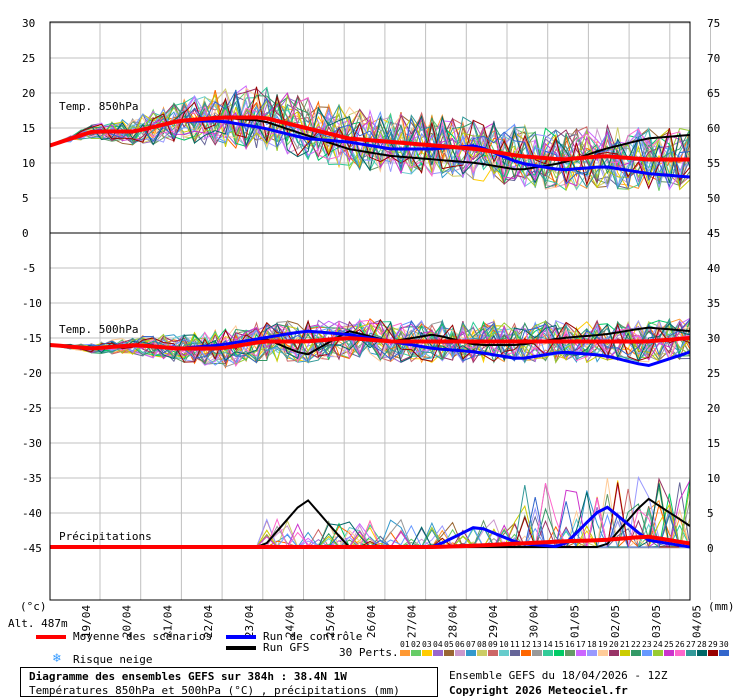 This screenshot has width=740, height=700. Describe the element at coordinates (691, 644) in the screenshot. I see `pert-number: 27` at that location.